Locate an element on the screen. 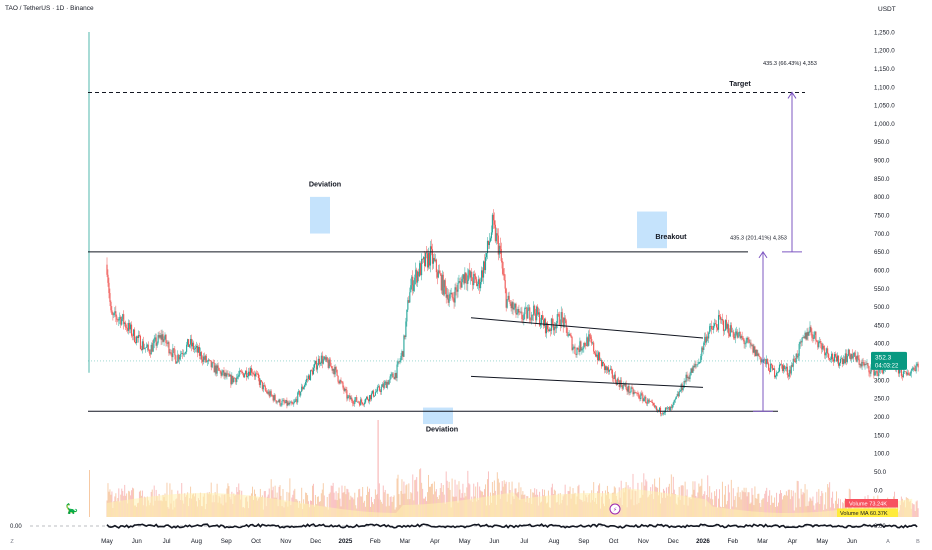  current-price-badge is located at coordinates (889, 360).